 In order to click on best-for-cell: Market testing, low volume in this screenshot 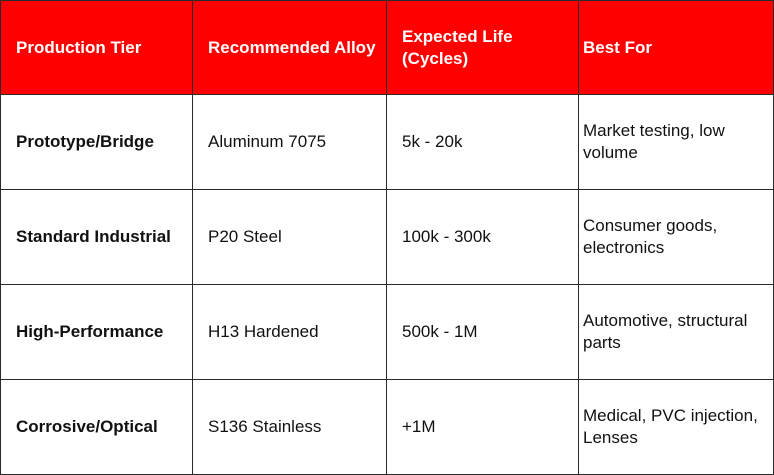, I will do `click(676, 142)`.